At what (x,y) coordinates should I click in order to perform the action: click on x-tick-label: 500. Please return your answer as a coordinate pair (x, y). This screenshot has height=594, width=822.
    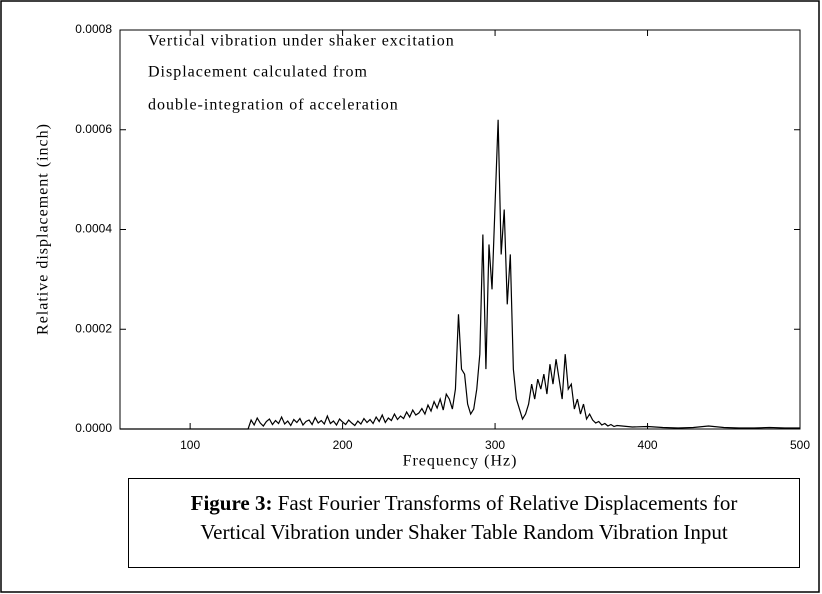
    Looking at the image, I should click on (800, 445).